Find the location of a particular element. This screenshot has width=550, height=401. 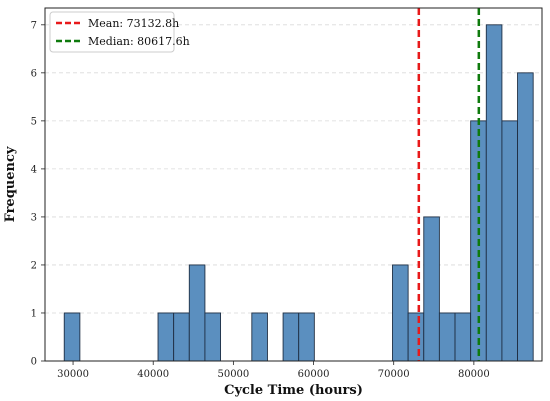

x-tick-label-40000: 40000 is located at coordinates (153, 374).